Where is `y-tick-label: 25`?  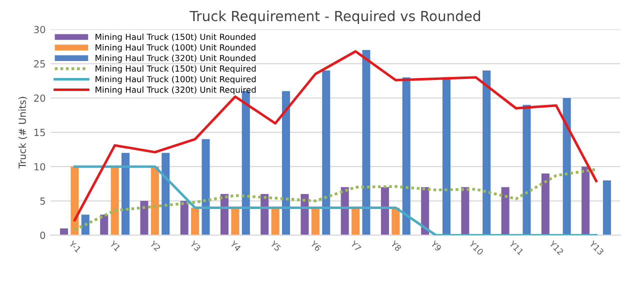 y-tick-label: 25 is located at coordinates (39, 64).